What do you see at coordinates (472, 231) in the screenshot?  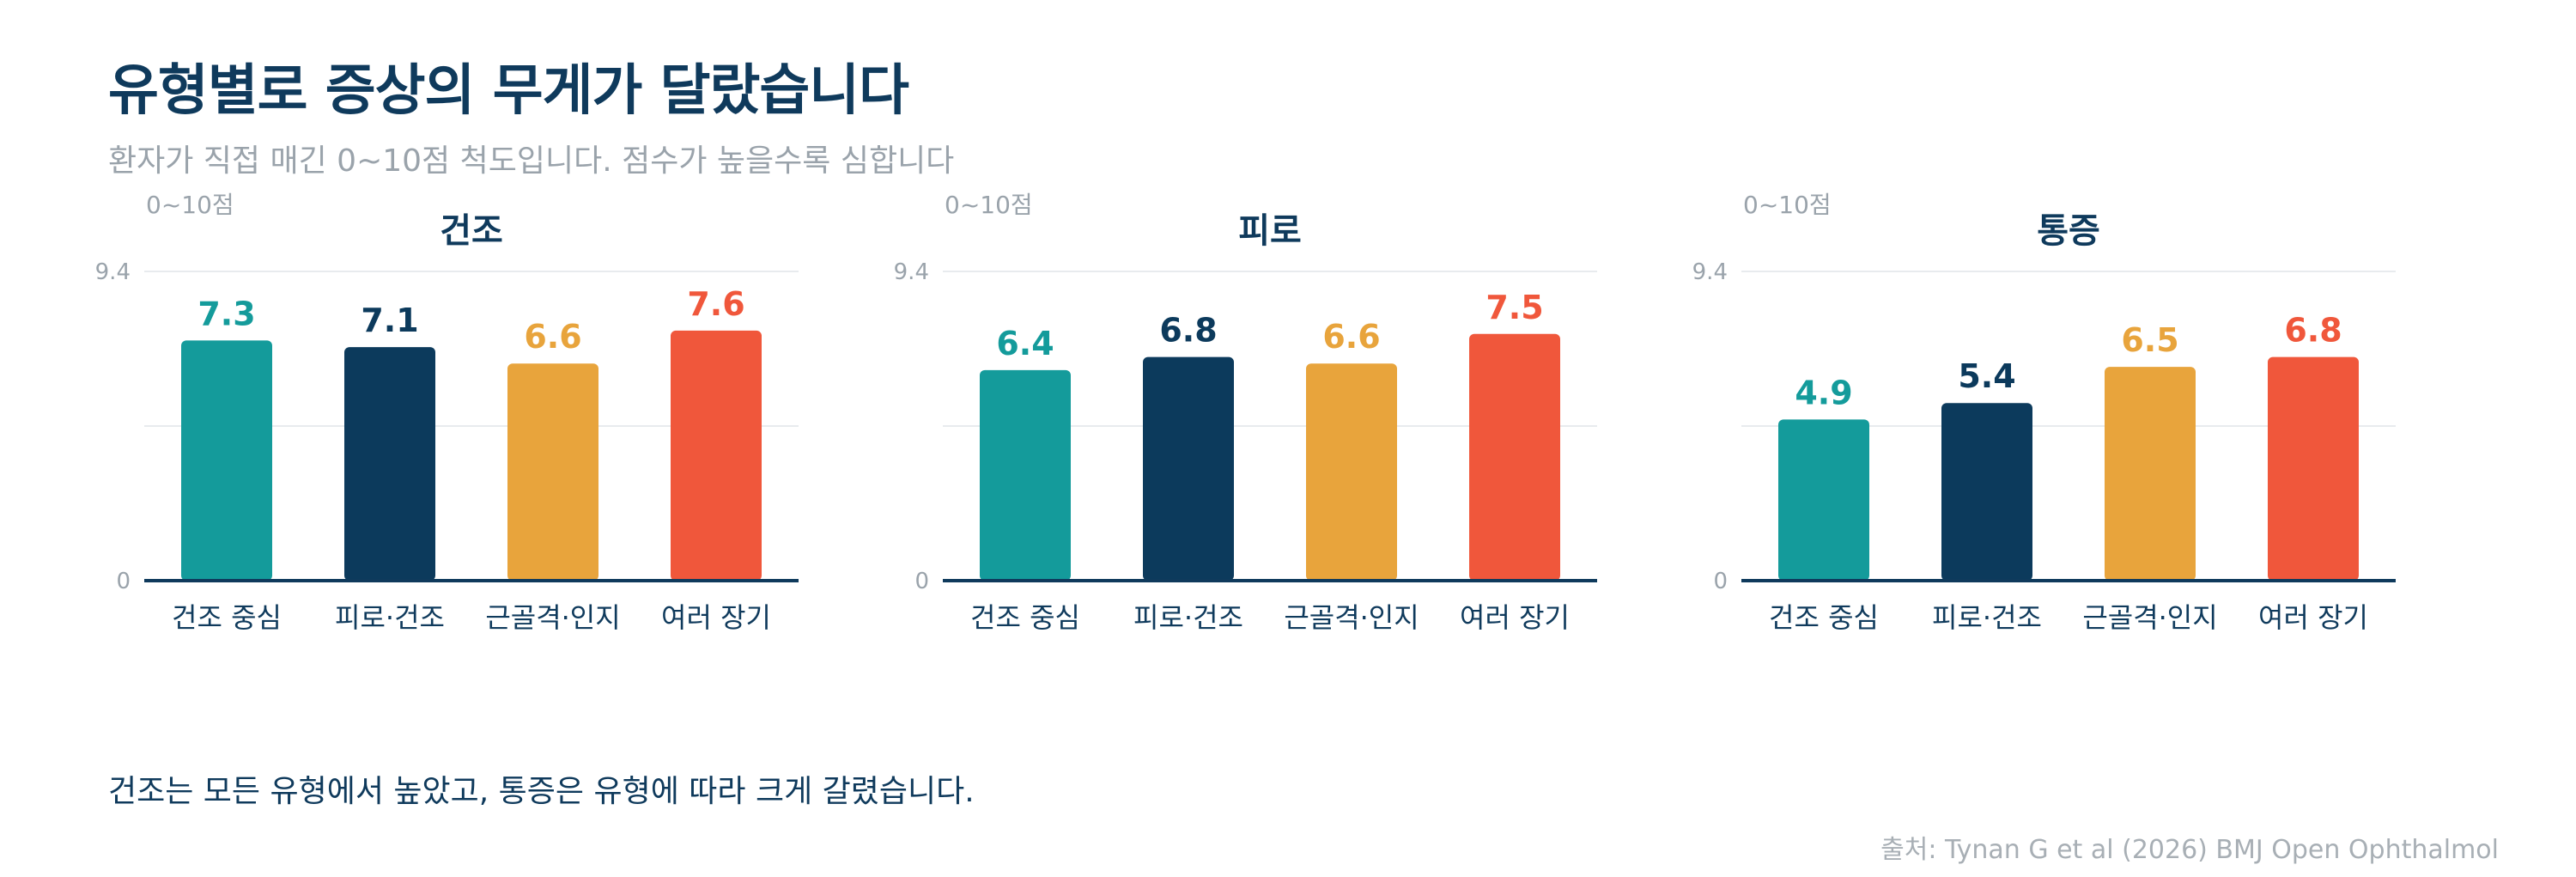 I see `panel-title: 건조` at bounding box center [472, 231].